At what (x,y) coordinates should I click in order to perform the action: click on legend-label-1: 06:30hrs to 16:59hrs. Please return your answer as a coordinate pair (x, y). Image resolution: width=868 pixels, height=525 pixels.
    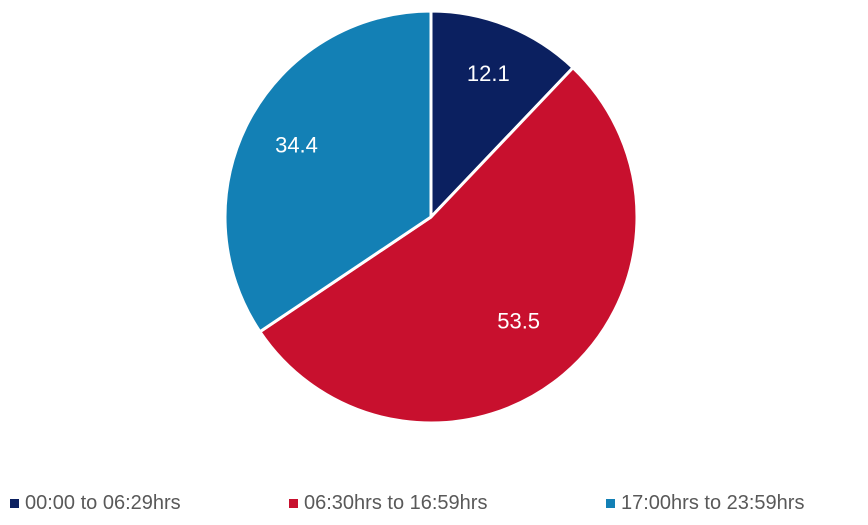
    Looking at the image, I should click on (396, 502).